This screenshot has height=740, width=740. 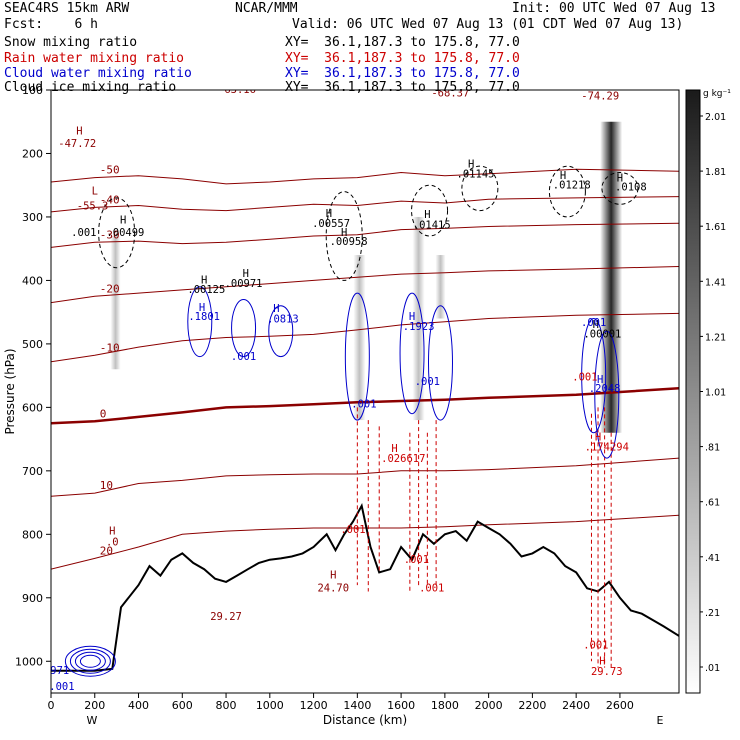 What do you see at coordinates (206, 290) in the screenshot?
I see `contour-annotation: .00125` at bounding box center [206, 290].